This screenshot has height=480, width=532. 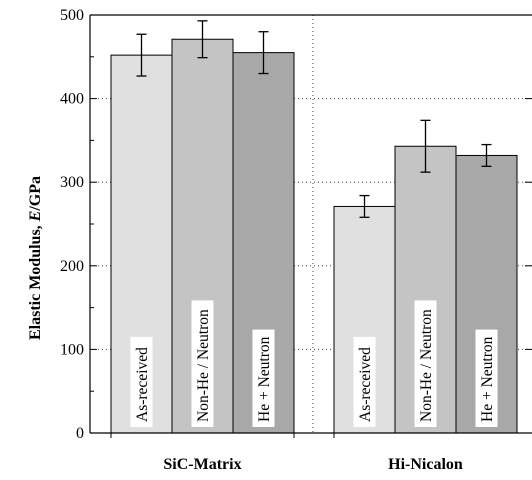 What do you see at coordinates (35, 194) in the screenshot?
I see `y-axis-label-unit: /GPa` at bounding box center [35, 194].